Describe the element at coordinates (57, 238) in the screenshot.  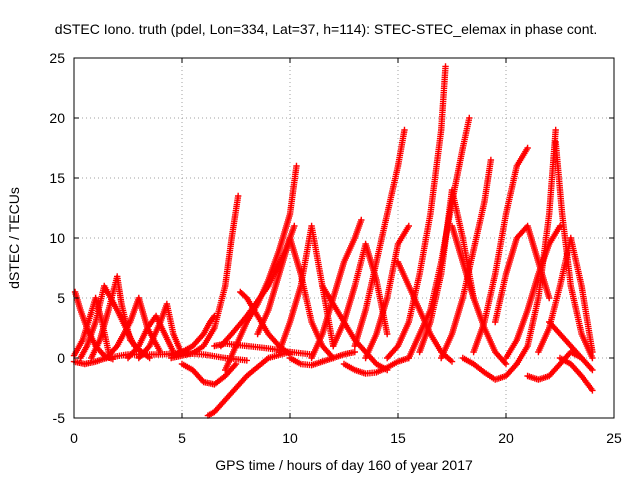
I see `y-tick-label: 10` at that location.